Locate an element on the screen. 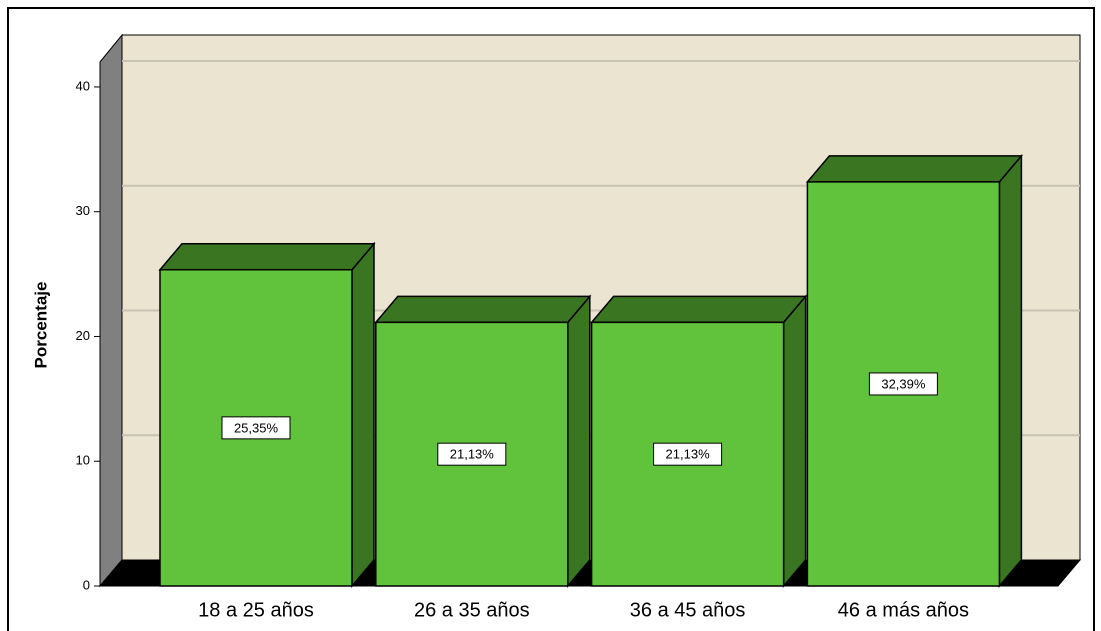 This screenshot has height=631, width=1101. y-tick-label: 30 is located at coordinates (83, 210).